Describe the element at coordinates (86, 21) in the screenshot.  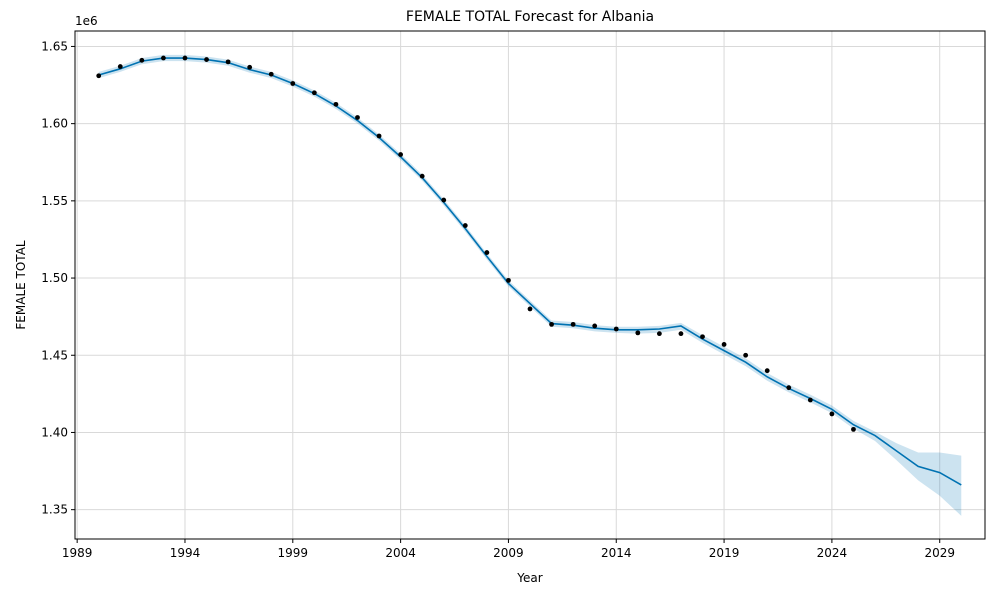
I see `y-offset-label: 1e6` at that location.